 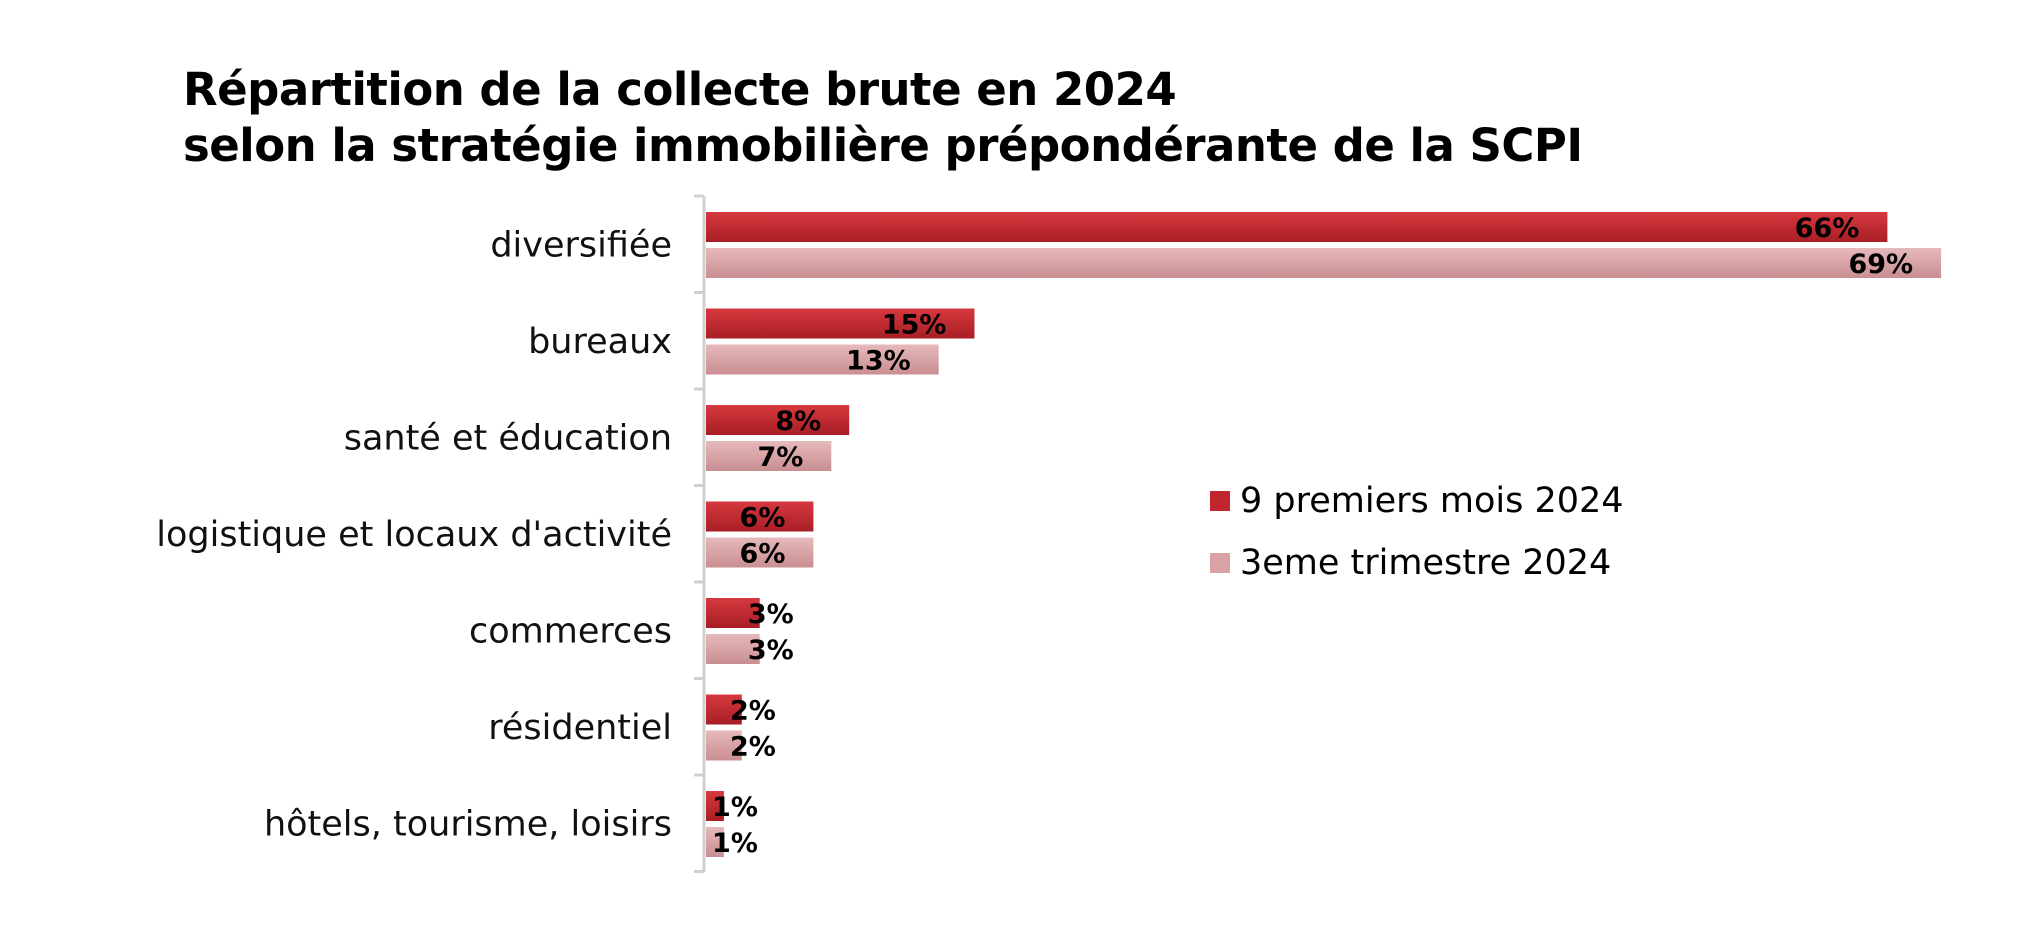 I want to click on legend-item-series-2: 3eme trimestre 2024, so click(x=1417, y=563).